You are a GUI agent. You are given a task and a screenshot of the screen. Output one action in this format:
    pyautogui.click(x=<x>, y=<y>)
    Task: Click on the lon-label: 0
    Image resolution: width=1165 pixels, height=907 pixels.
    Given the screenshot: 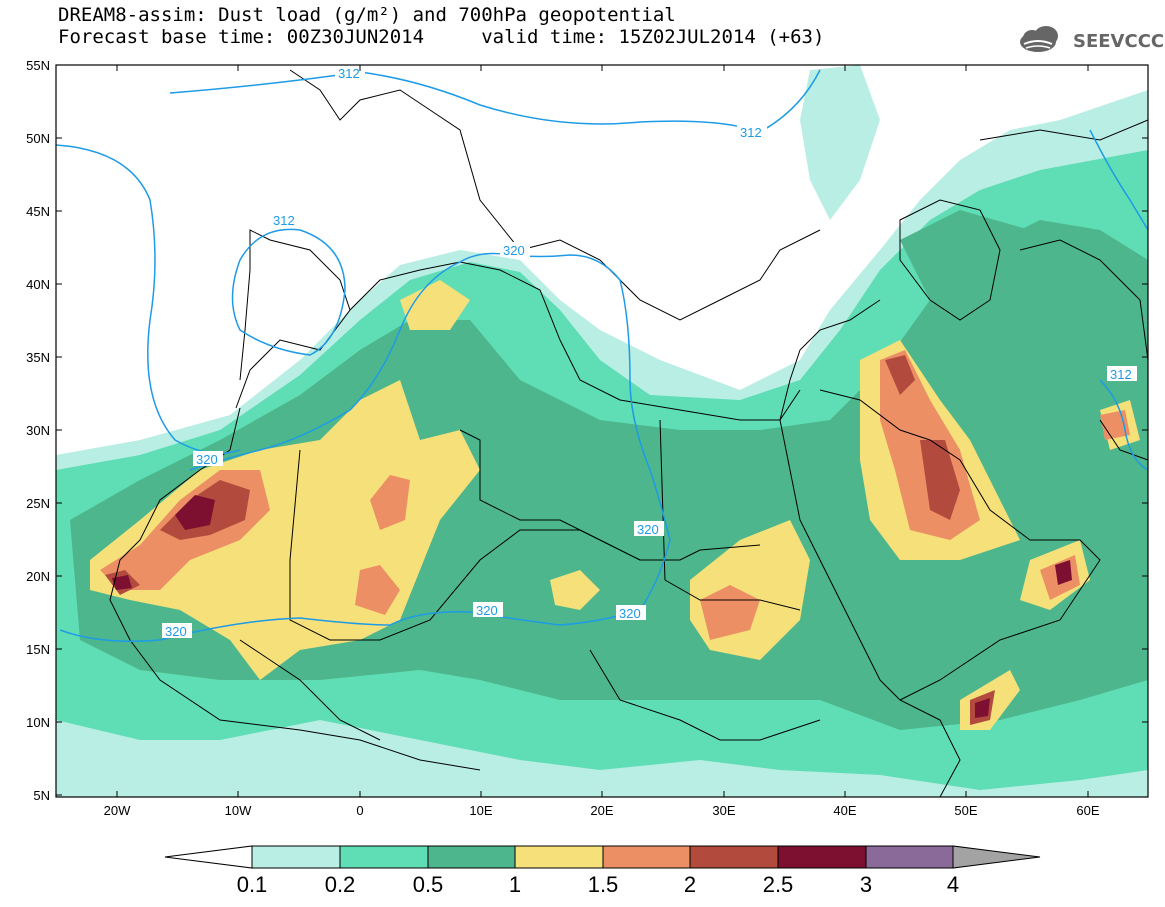 What is the action you would take?
    pyautogui.click(x=359, y=810)
    